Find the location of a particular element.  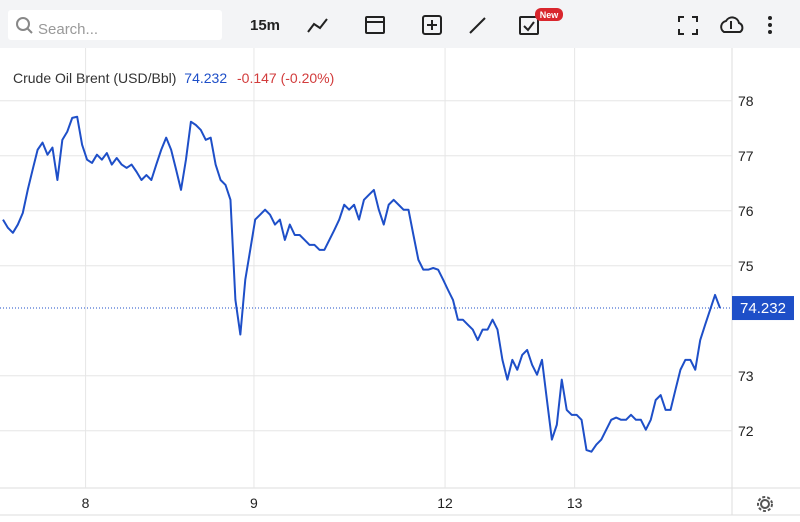

x-tick-label: 13 is located at coordinates (575, 503).